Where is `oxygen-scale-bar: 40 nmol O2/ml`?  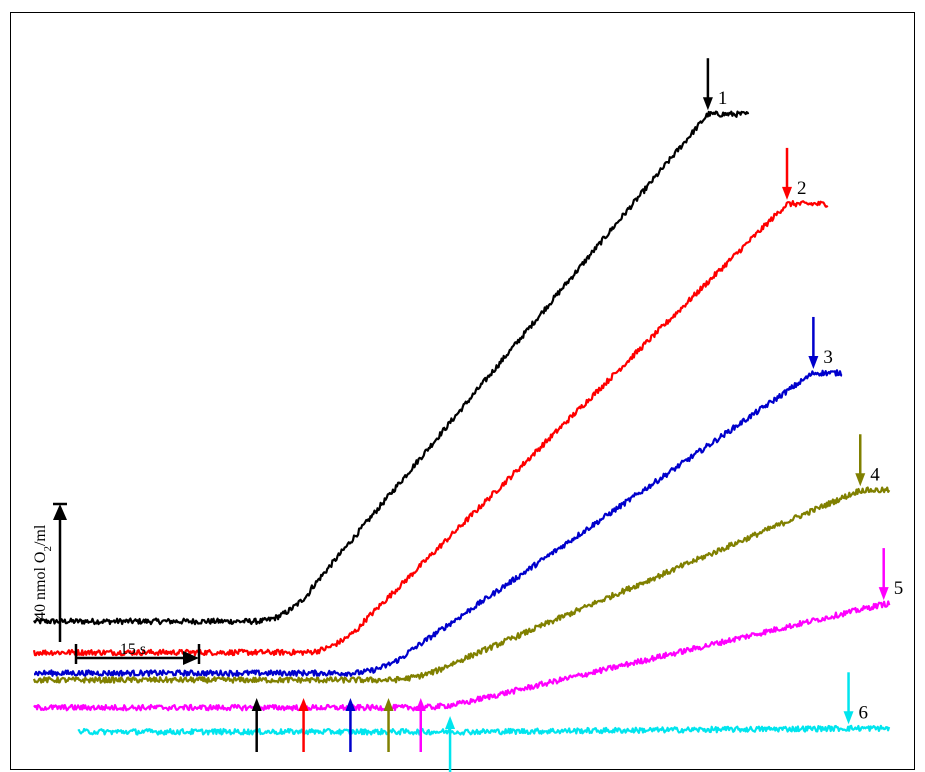 oxygen-scale-bar: 40 nmol O2/ml is located at coordinates (49, 572).